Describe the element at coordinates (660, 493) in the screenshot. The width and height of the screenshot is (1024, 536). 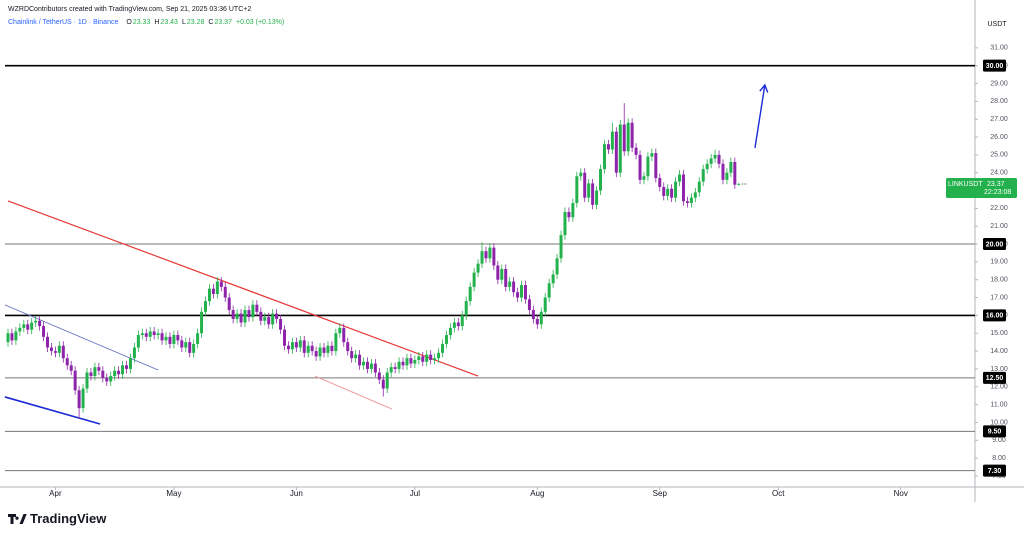
I see `x-tick-label: Sep` at that location.